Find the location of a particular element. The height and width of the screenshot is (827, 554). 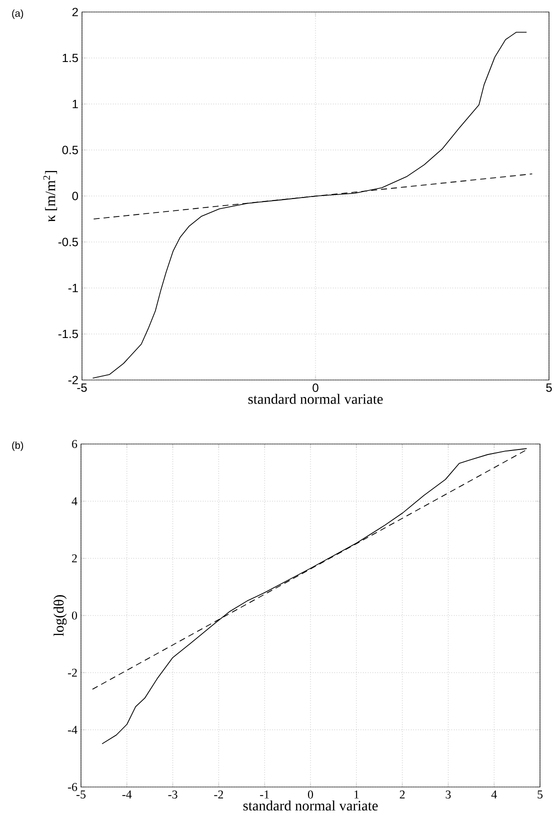

y-tick-label: 6 is located at coordinates (75, 444).